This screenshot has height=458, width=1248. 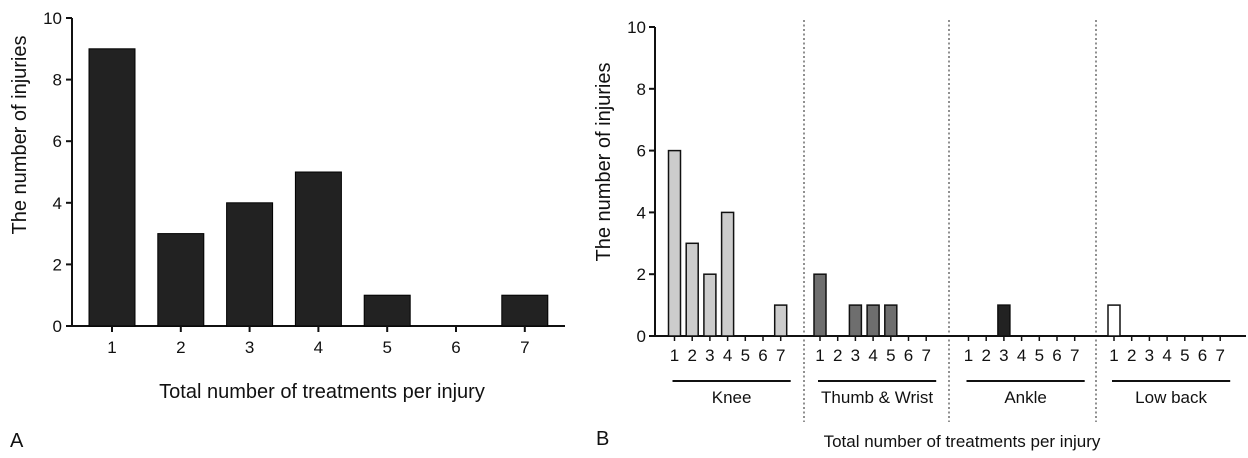 What do you see at coordinates (732, 397) in the screenshot?
I see `group-label: Knee` at bounding box center [732, 397].